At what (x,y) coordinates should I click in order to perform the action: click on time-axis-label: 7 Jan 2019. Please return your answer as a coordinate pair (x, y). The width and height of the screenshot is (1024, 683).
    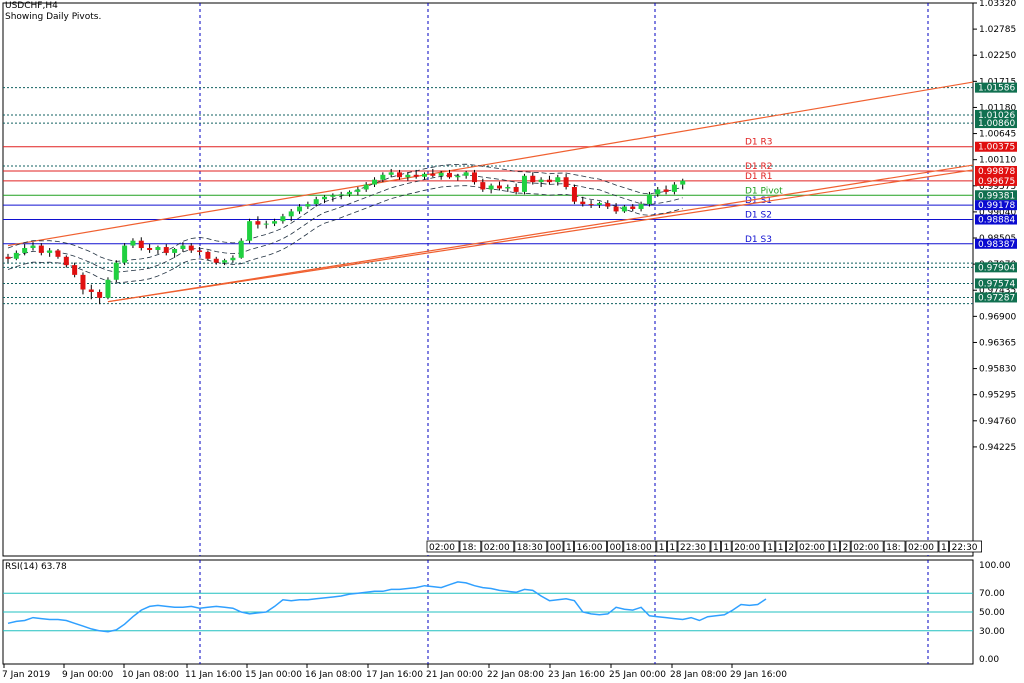
    Looking at the image, I should click on (26, 675).